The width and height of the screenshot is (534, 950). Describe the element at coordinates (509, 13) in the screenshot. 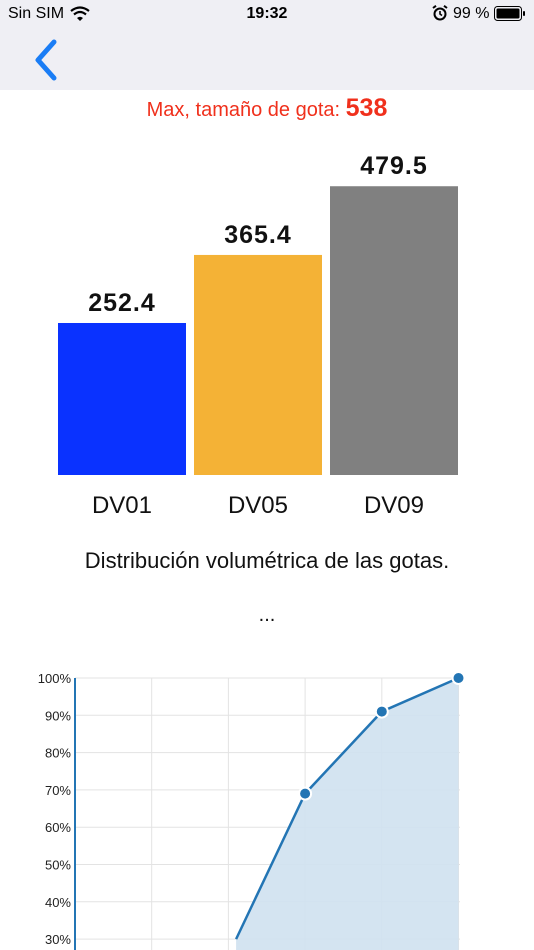

I see `battery-icon` at that location.